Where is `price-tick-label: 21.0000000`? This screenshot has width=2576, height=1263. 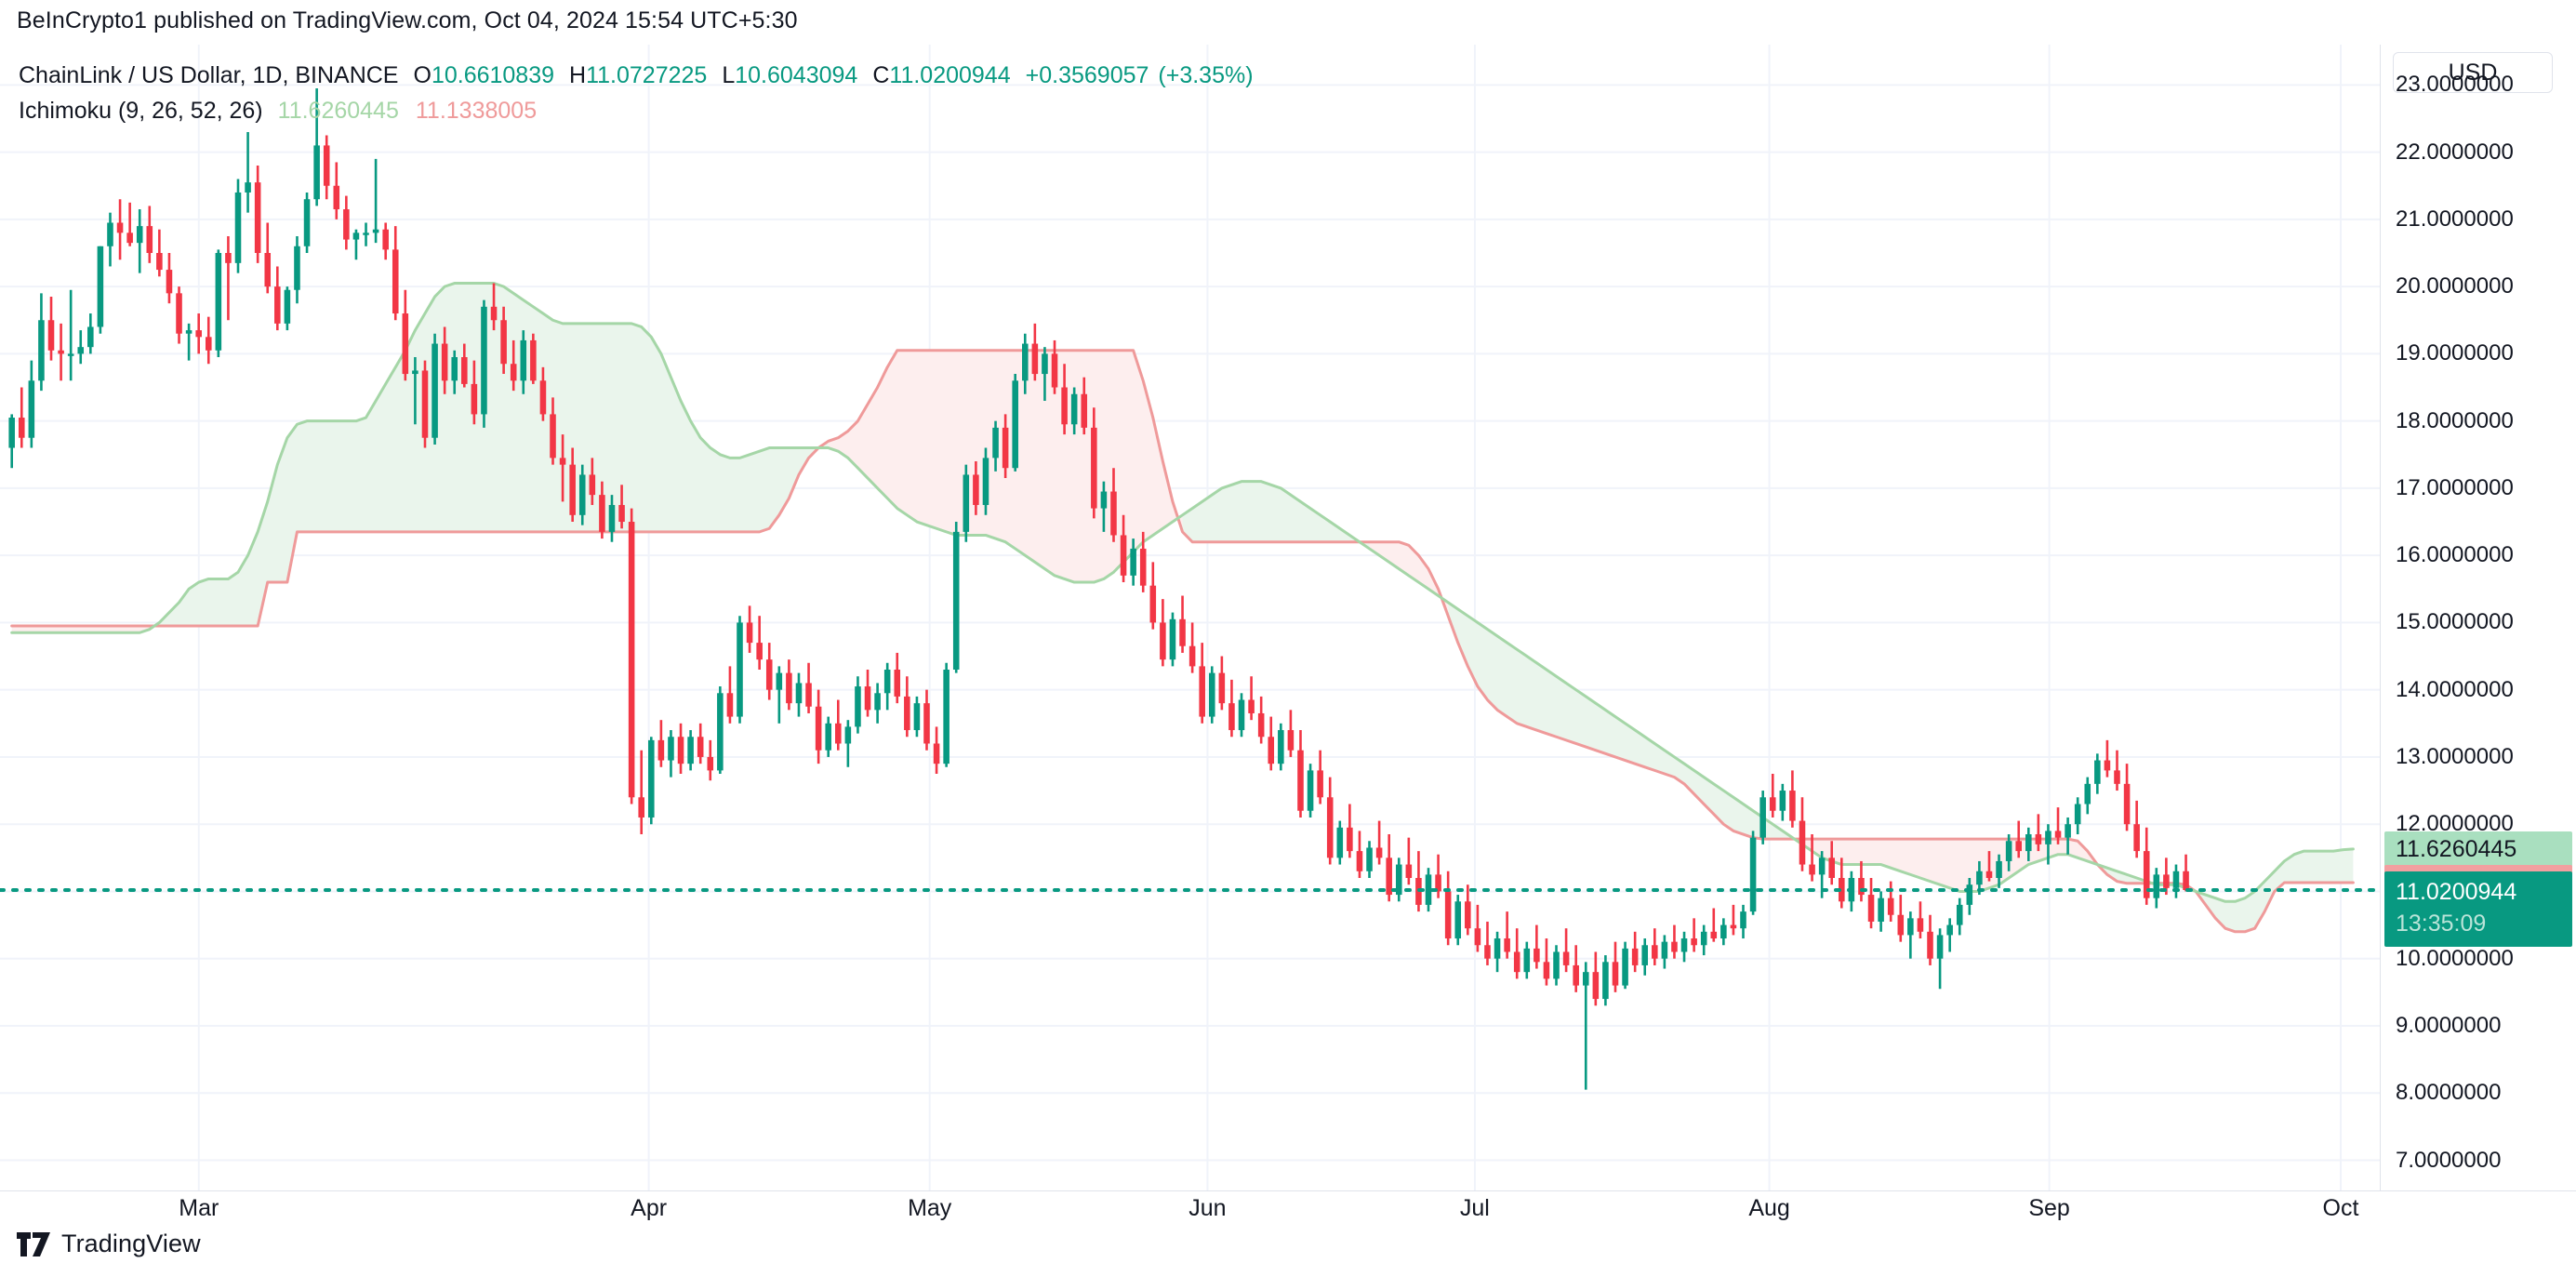 price-tick-label: 21.0000000 is located at coordinates (2455, 219).